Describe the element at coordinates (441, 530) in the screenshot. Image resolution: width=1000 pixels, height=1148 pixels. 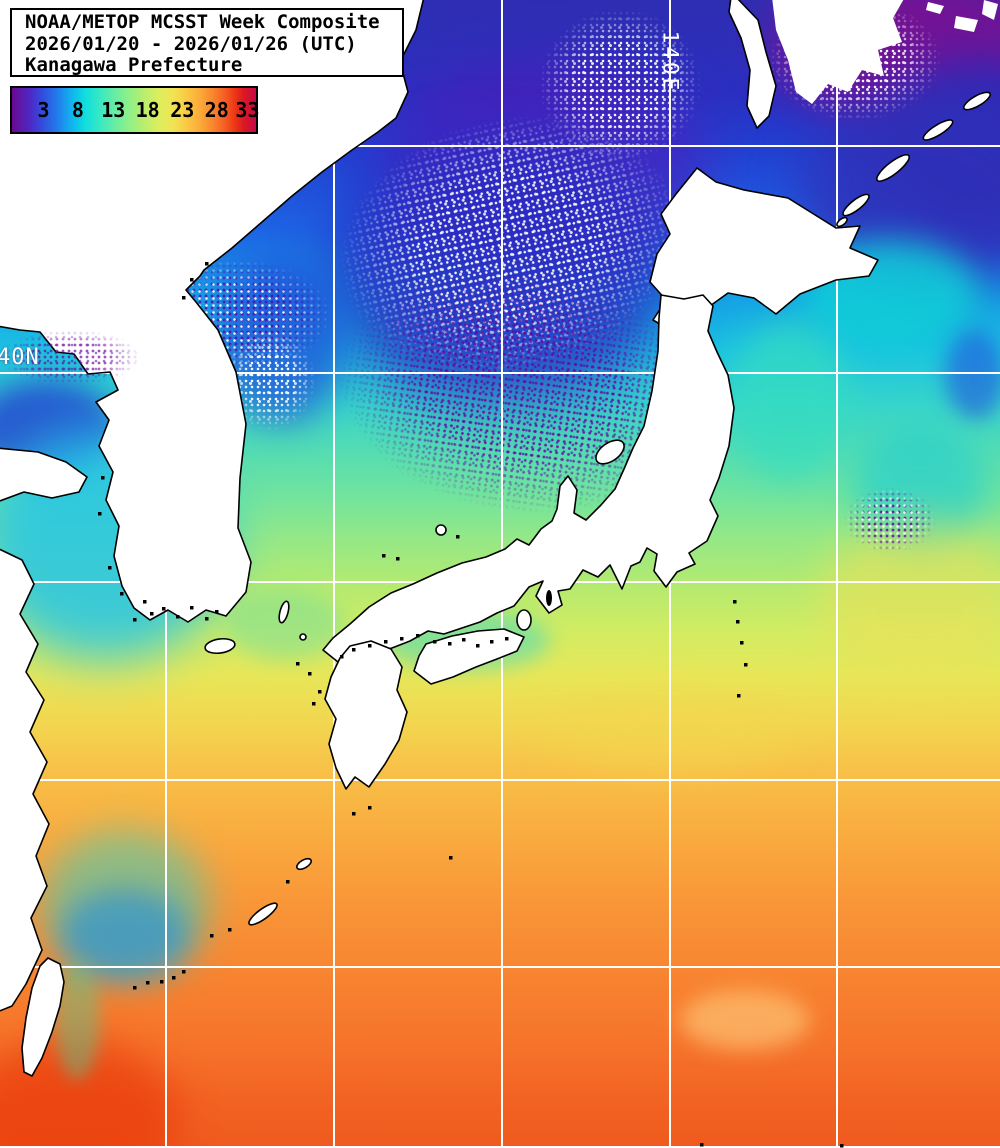
I see `island-ulleung` at that location.